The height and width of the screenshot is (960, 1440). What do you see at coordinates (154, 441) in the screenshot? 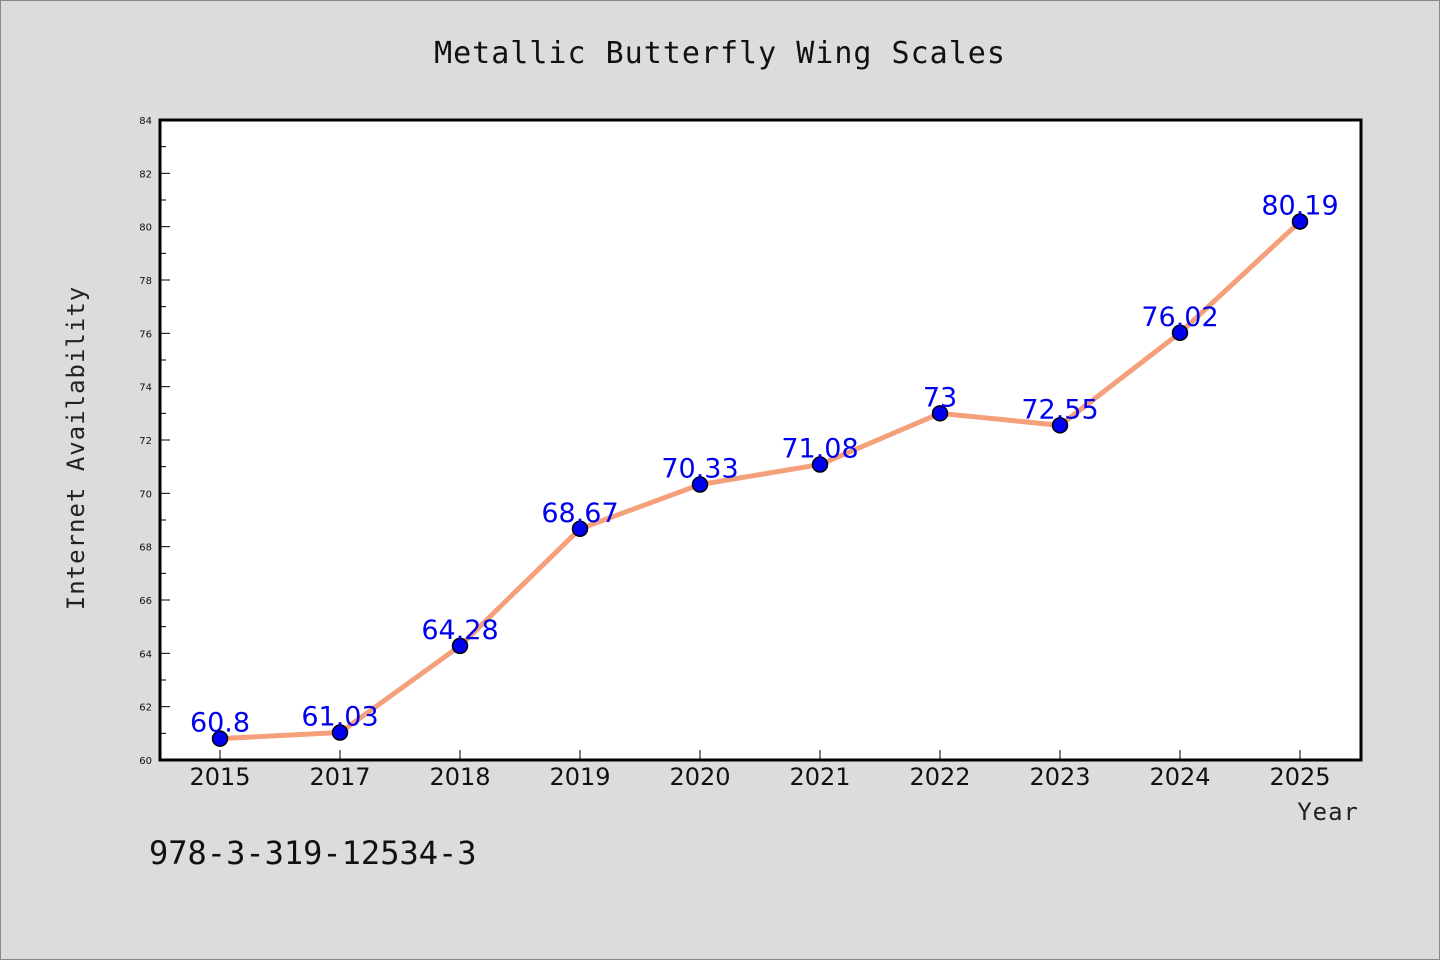
I see `y-axis-ticks: 60 62 64 66 68 70 72 74 76 78 80 82 84` at bounding box center [154, 441].